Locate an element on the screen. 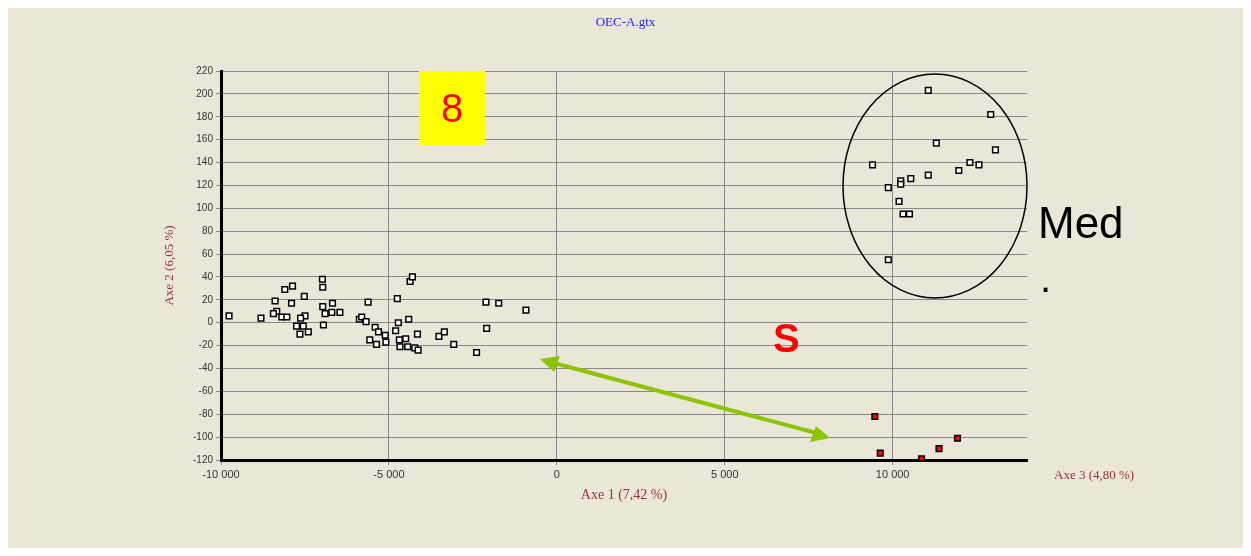 The height and width of the screenshot is (556, 1251). y-tick-label: 100 is located at coordinates (205, 208).